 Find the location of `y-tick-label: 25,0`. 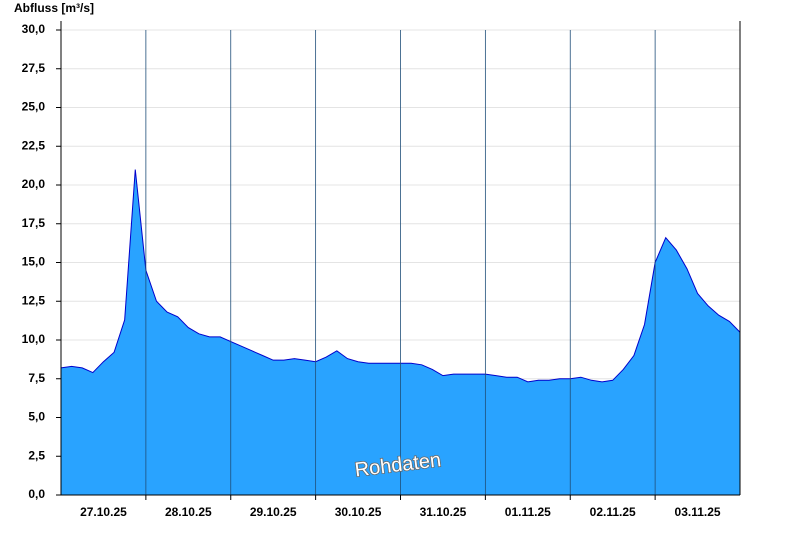

y-tick-label: 25,0 is located at coordinates (34, 107).